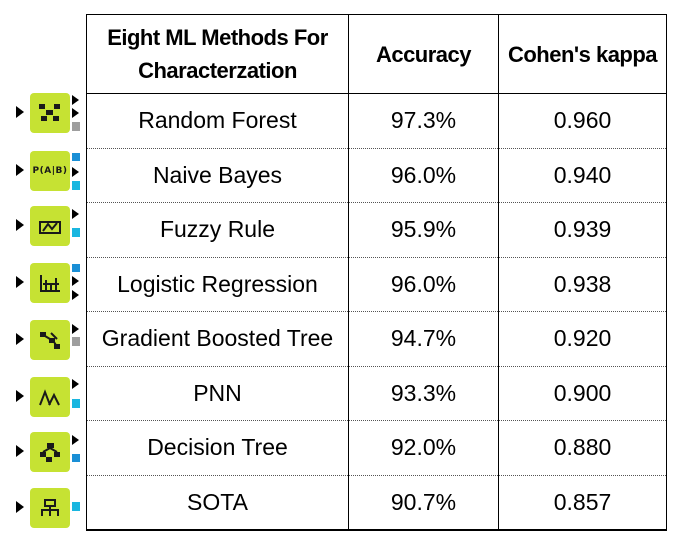 This screenshot has width=683, height=554. I want to click on method-column-header: Eight ML Methods For Characterzation, so click(217, 54).